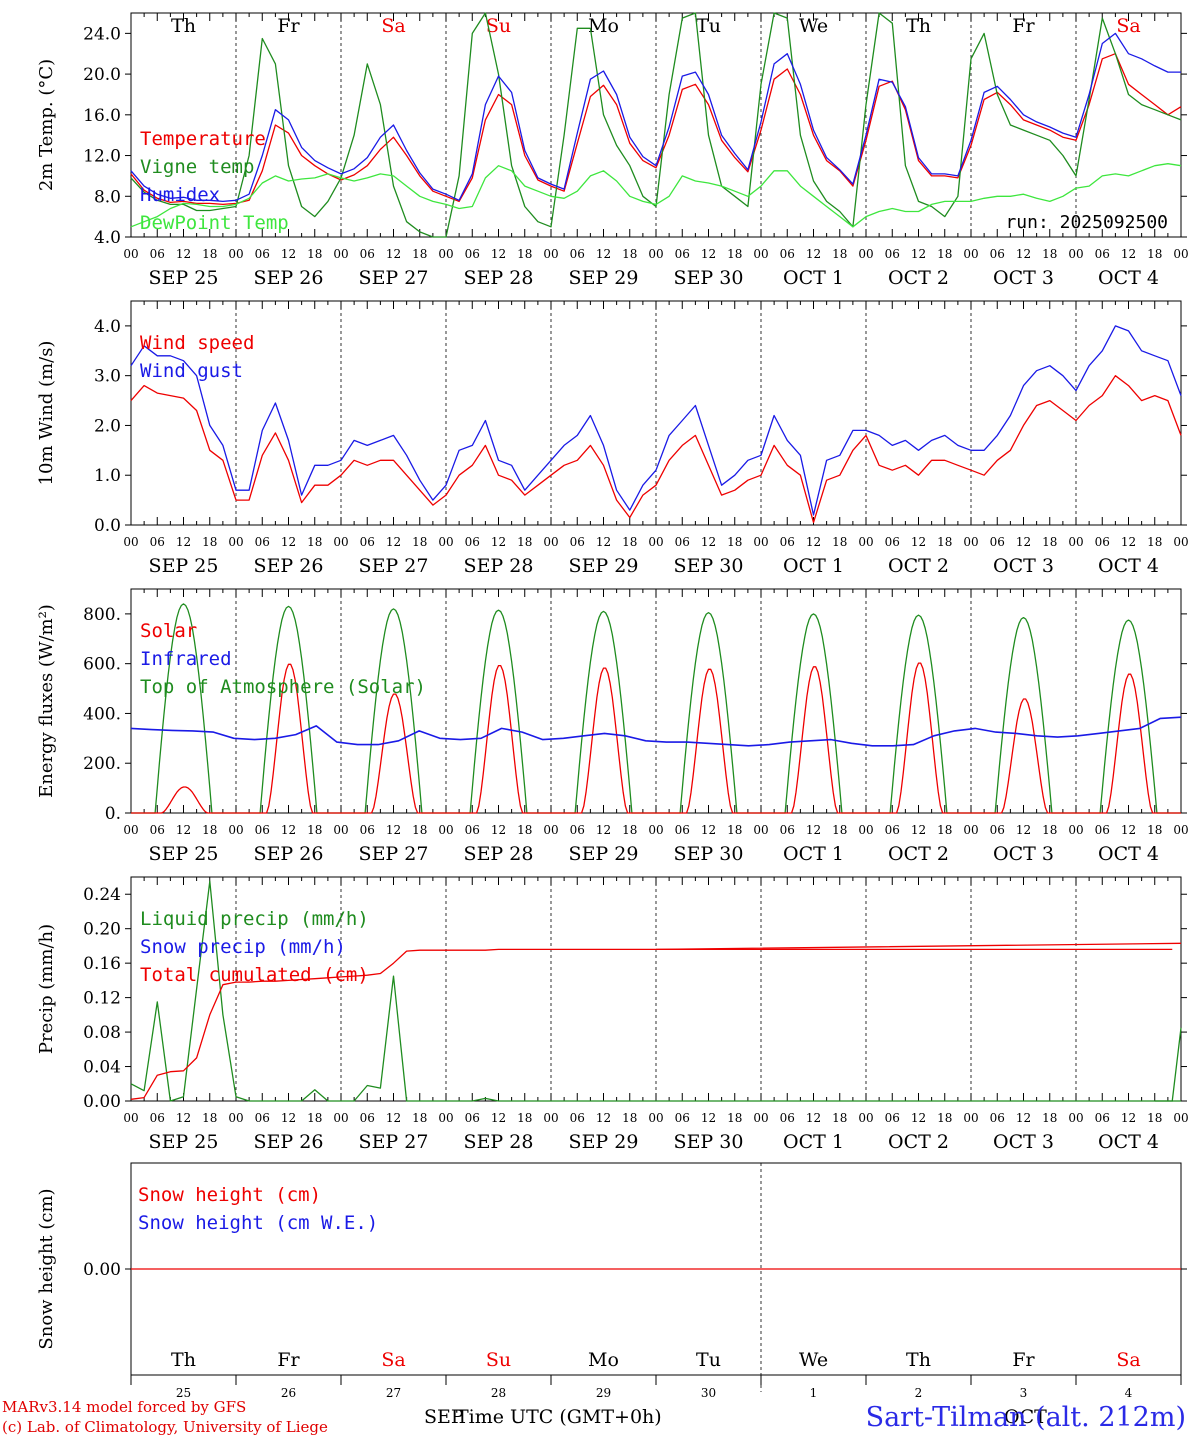 The width and height of the screenshot is (1194, 1440). I want to click on y-tick-label: 200., so click(102, 764).